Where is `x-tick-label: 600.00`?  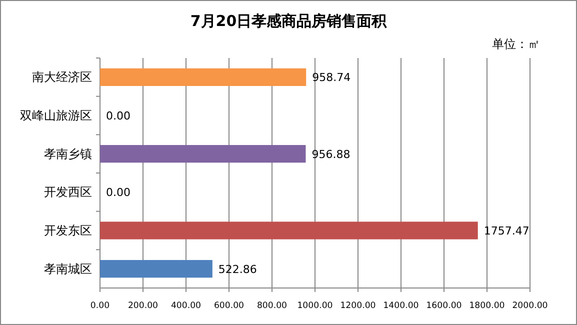 x-tick-label: 600.00 is located at coordinates (229, 306).